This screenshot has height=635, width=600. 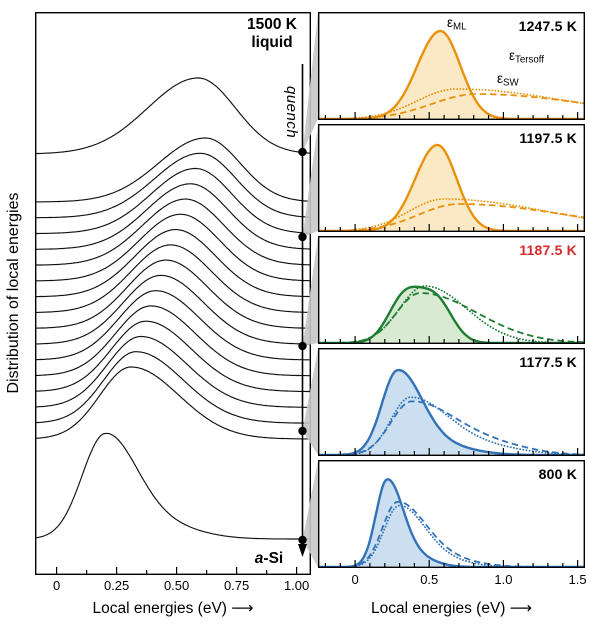 I want to click on x-tick-label: 0.5, so click(x=429, y=579).